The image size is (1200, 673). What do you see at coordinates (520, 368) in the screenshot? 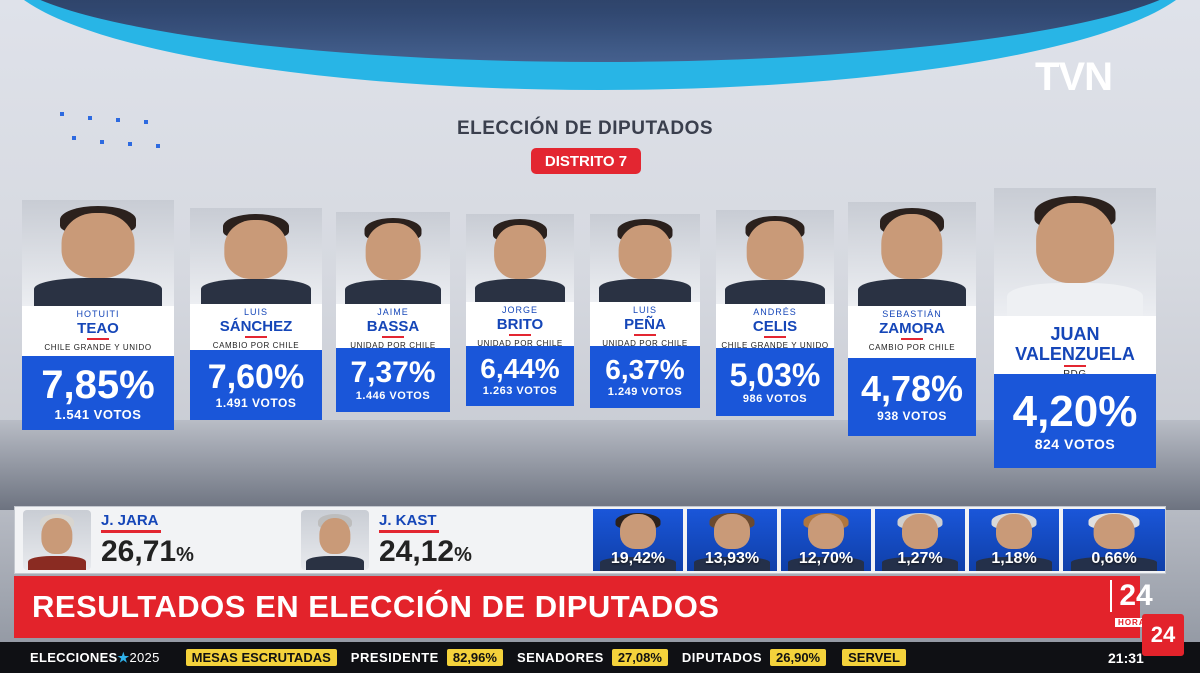
I see `candidate-percentage: 6,44%` at bounding box center [520, 368].